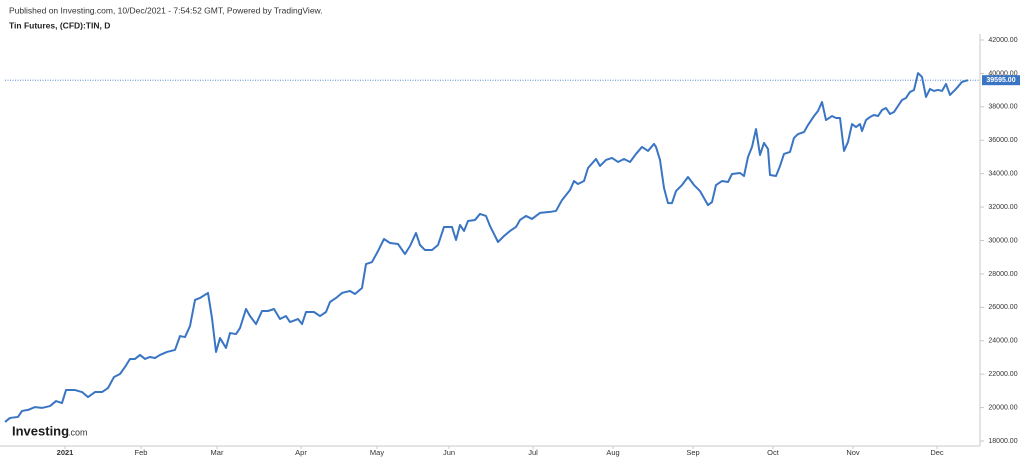  Describe the element at coordinates (449, 452) in the screenshot. I see `x-tick-label: Jun` at that location.